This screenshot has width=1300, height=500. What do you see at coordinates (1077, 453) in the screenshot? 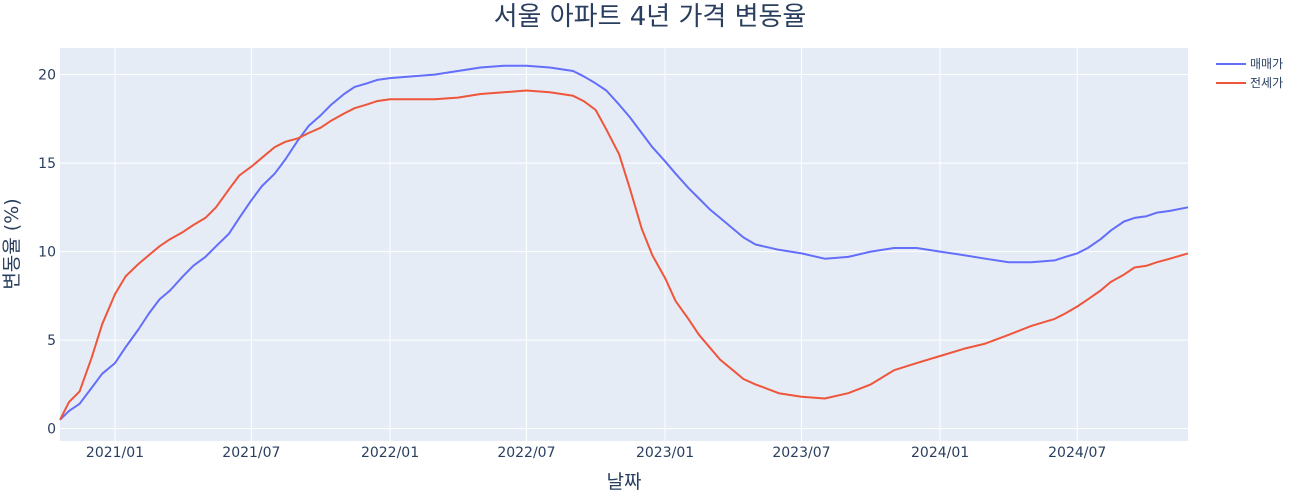
I see `x-tick-label: 2024/07` at bounding box center [1077, 453].